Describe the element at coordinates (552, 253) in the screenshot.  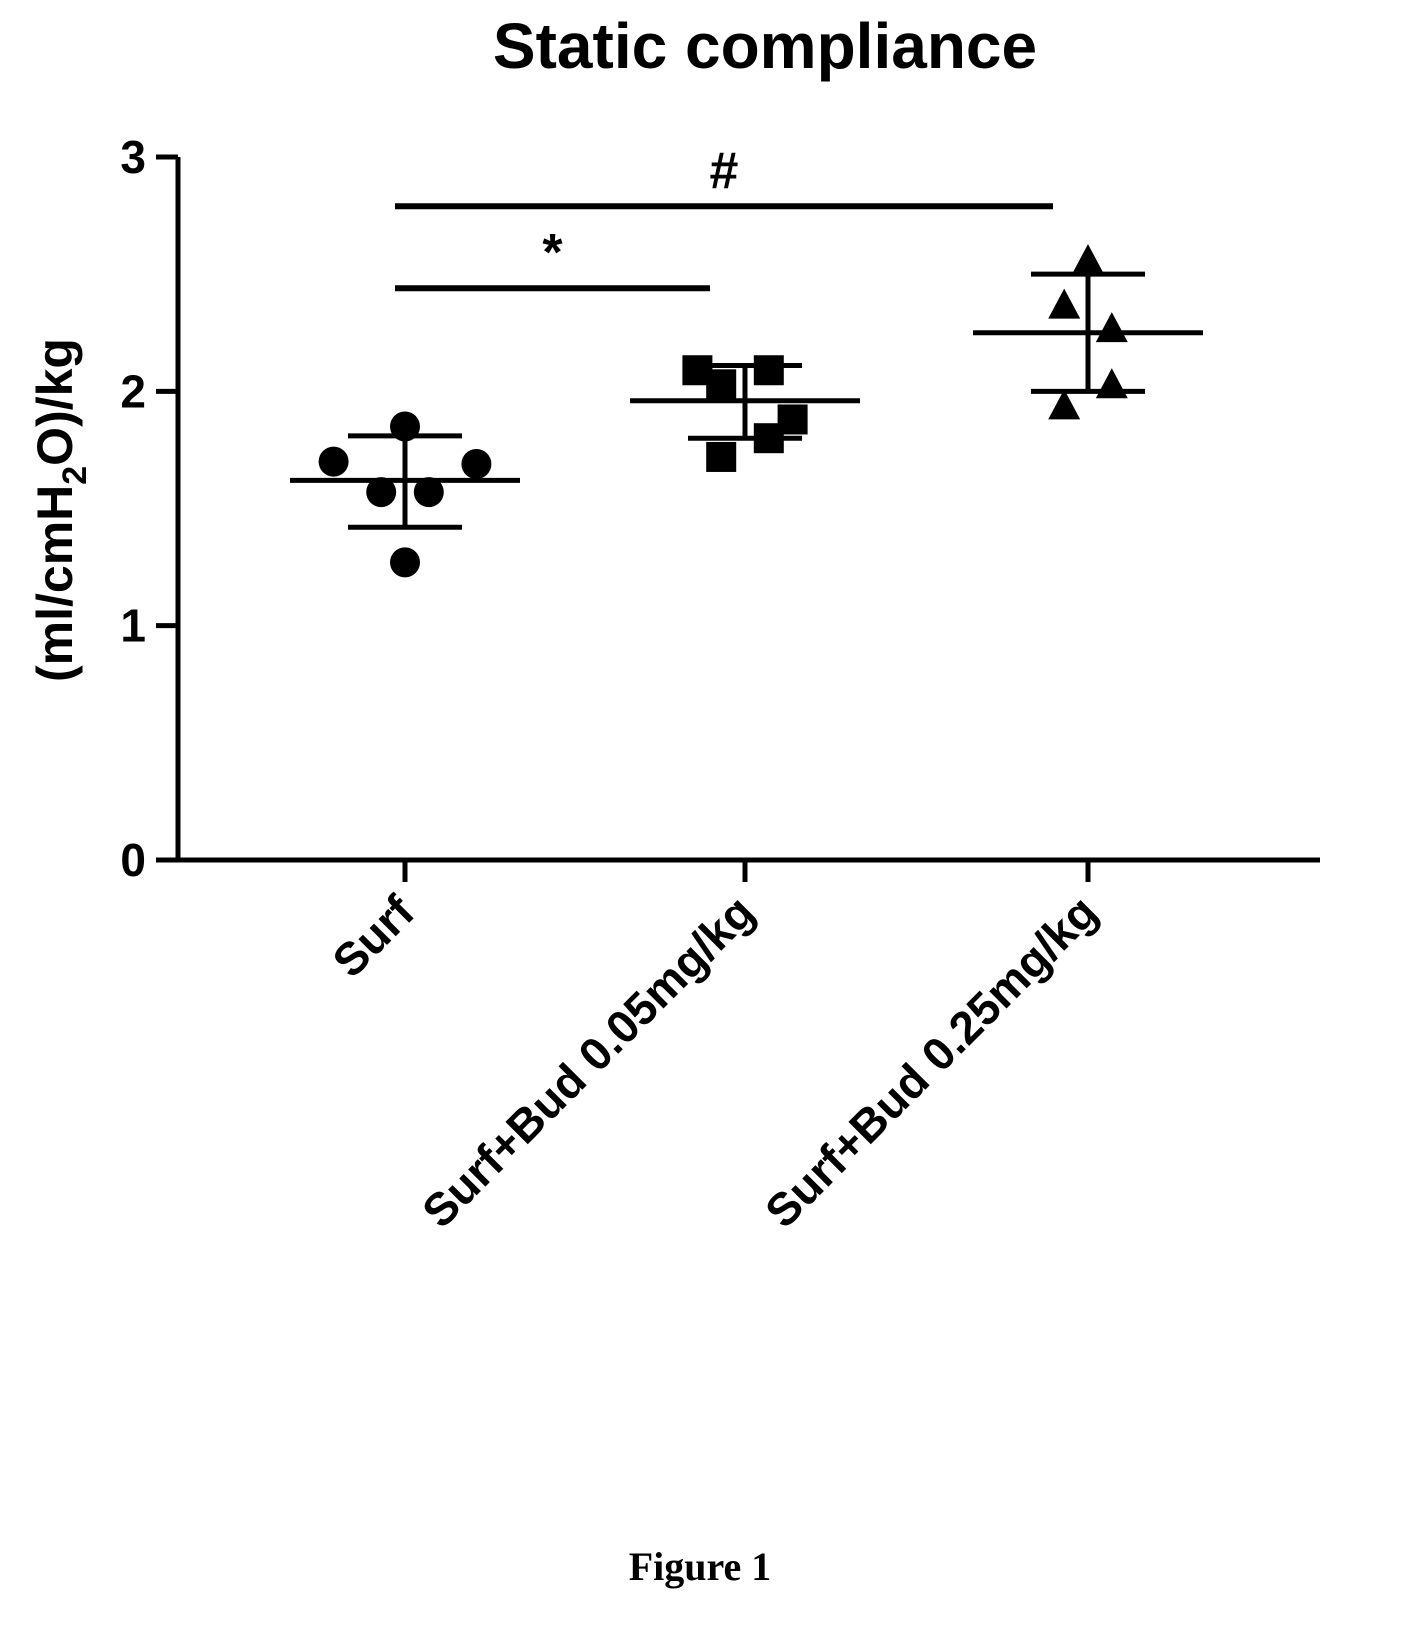
I see `significance-label: *` at that location.